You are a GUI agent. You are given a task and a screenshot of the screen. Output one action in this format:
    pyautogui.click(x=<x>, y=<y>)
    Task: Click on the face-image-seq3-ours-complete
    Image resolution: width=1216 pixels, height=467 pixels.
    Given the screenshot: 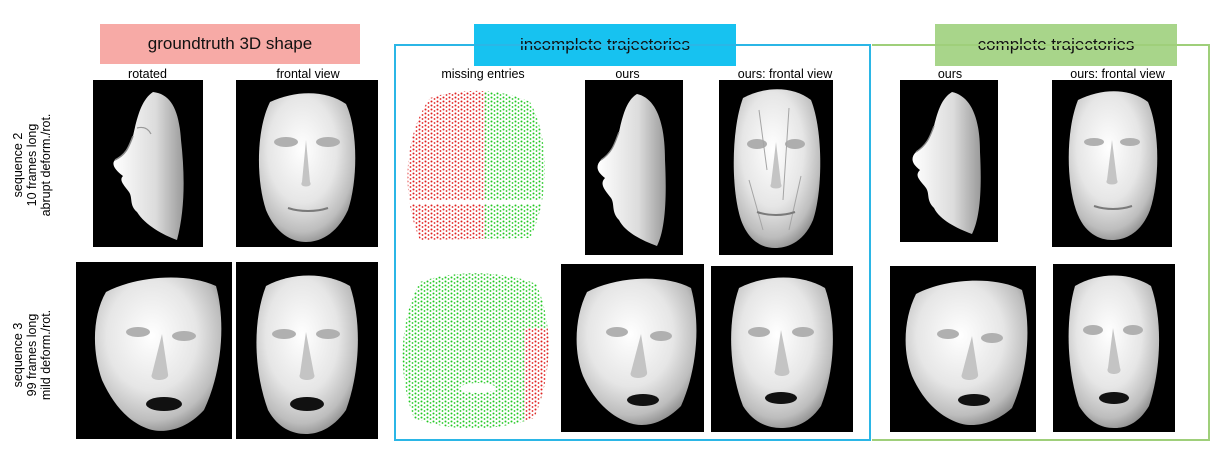 What is the action you would take?
    pyautogui.click(x=963, y=349)
    